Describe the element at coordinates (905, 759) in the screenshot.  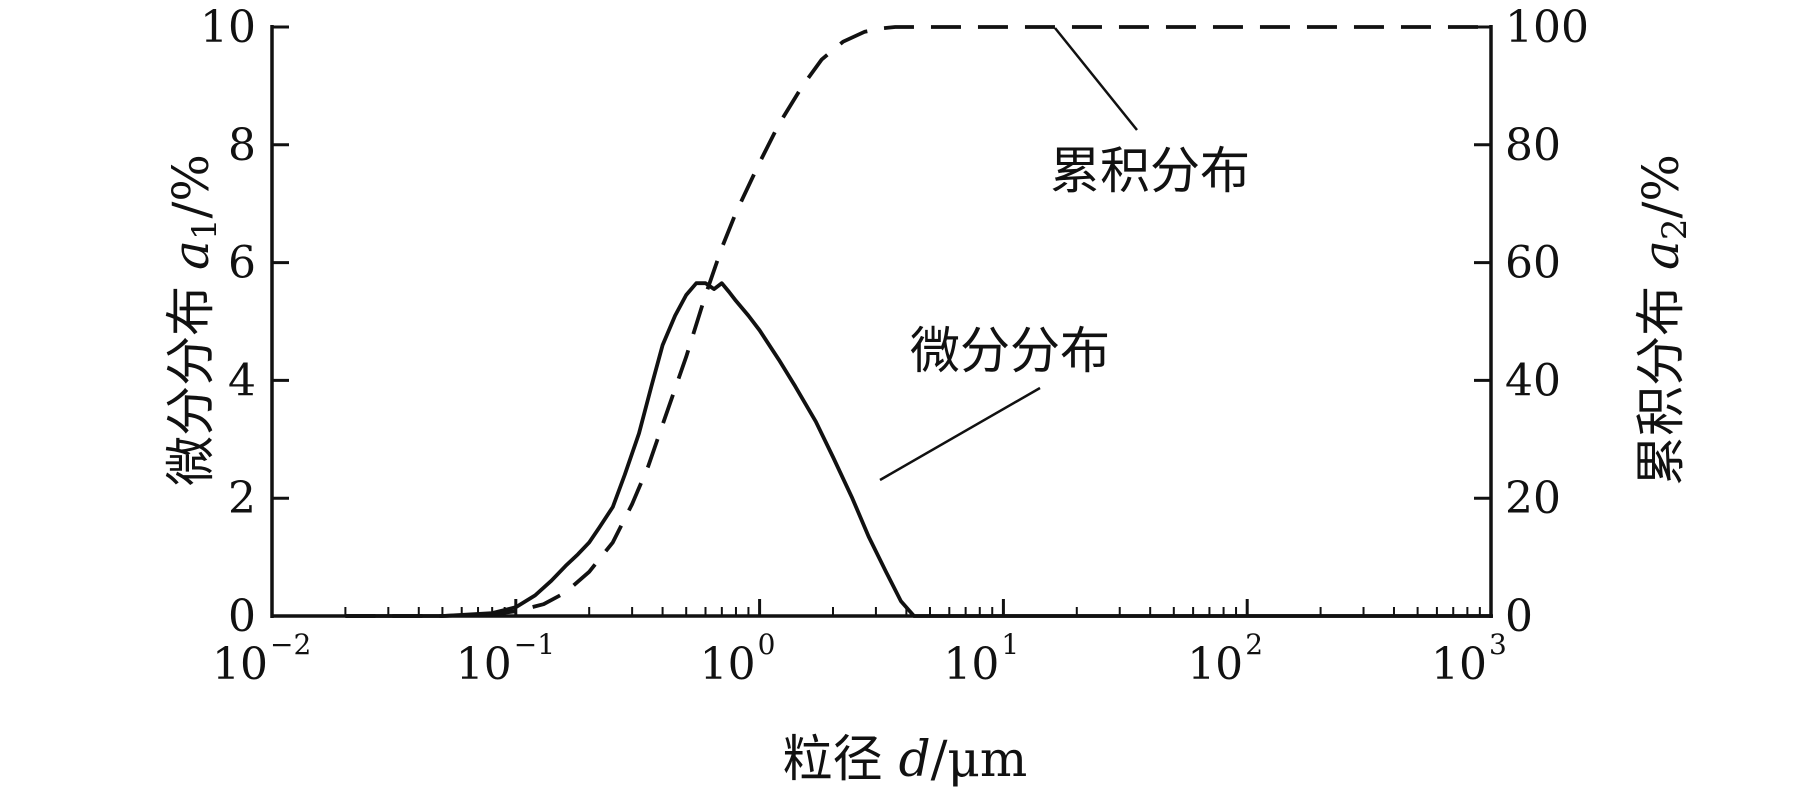
I see `x-axis-title: 粒径 d/μm` at that location.